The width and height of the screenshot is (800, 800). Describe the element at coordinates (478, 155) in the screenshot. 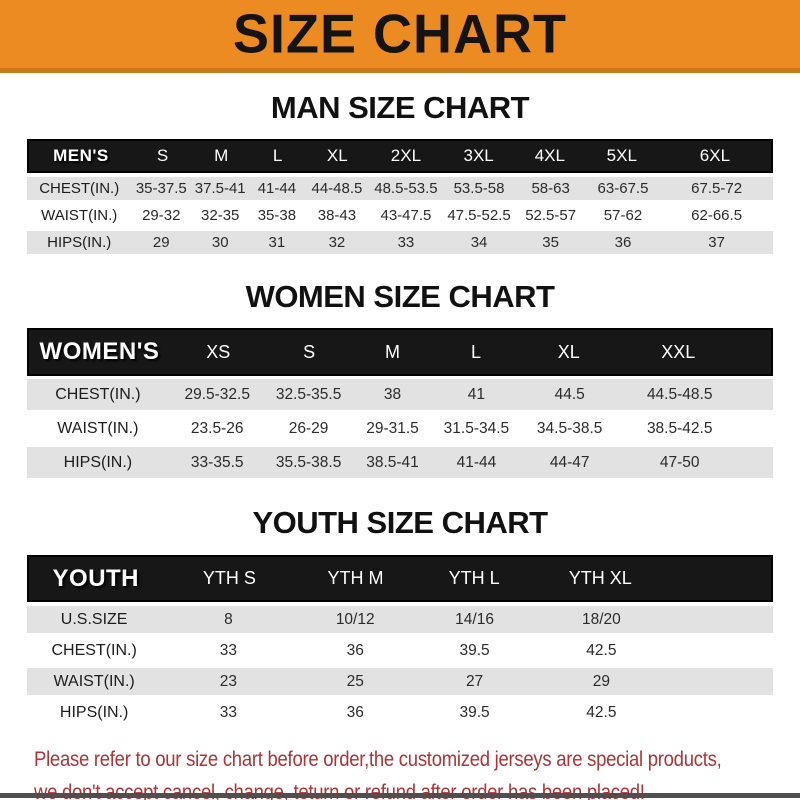

I see `size-value-cell: 3XL` at that location.